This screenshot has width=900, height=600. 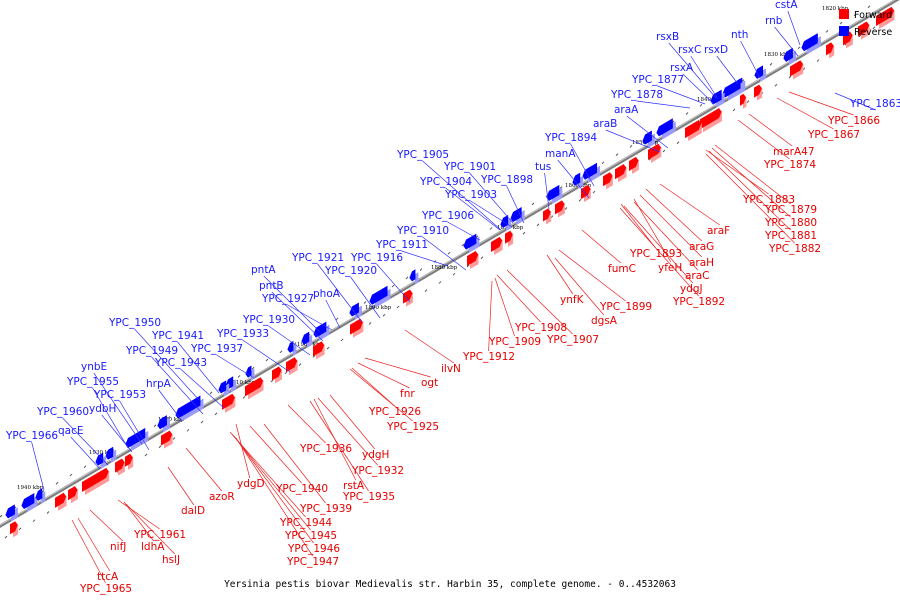 I want to click on reverse-gene-label-ypc-1916: YPC_1916, so click(x=376, y=258).